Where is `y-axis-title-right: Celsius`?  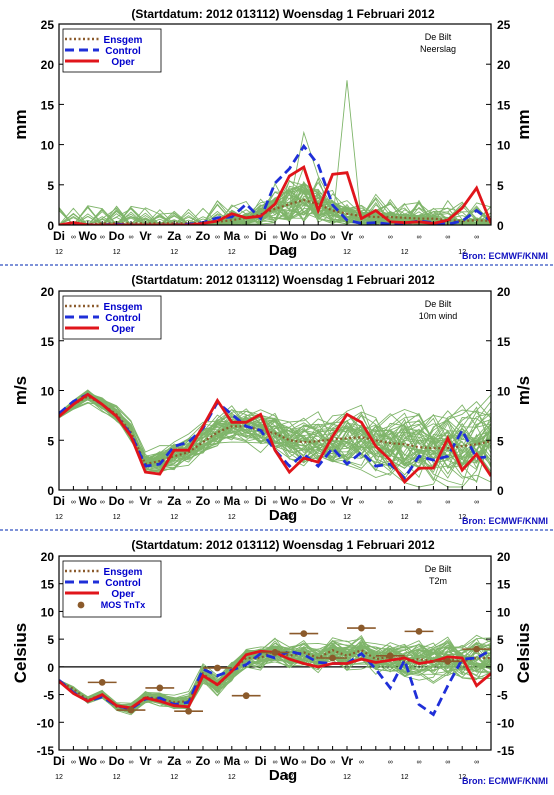
y-axis-title-right: Celsius is located at coordinates (523, 653).